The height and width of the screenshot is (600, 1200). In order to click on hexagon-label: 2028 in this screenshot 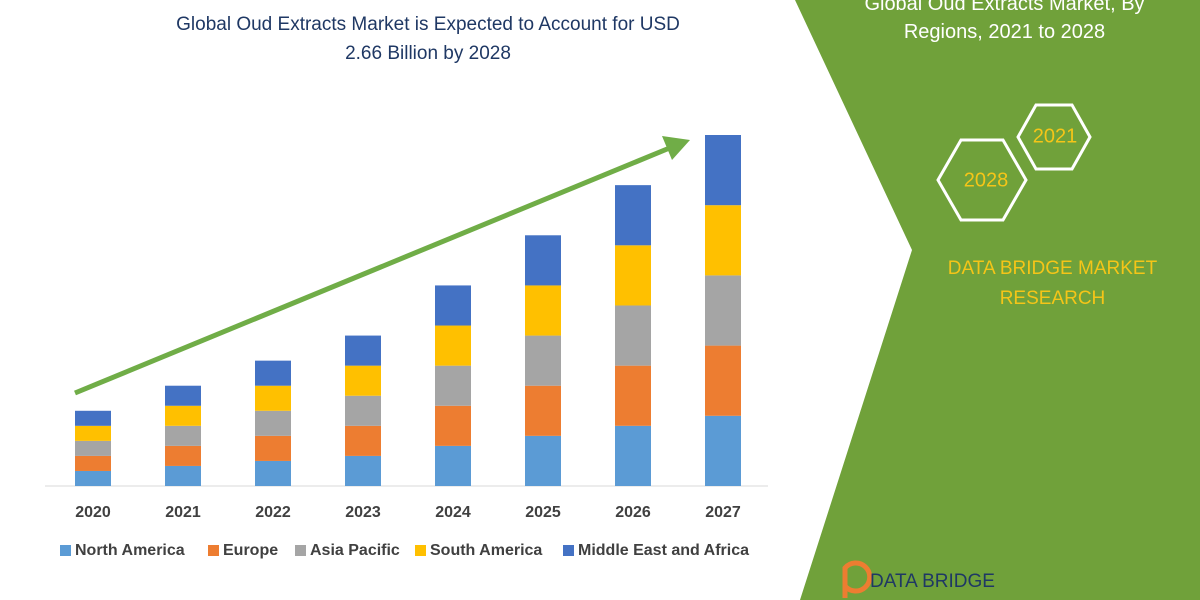, I will do `click(986, 180)`.